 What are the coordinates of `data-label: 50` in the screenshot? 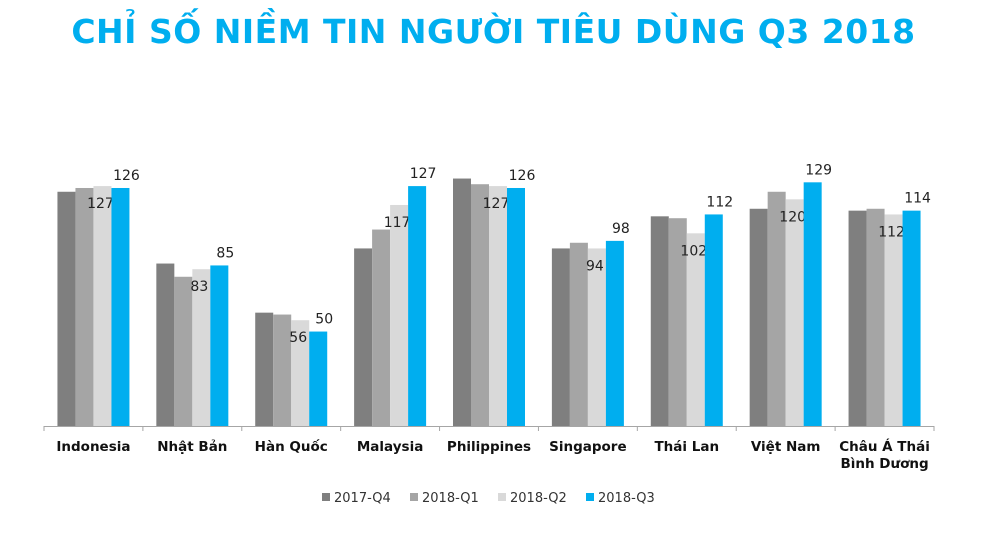 It's located at (324, 320).